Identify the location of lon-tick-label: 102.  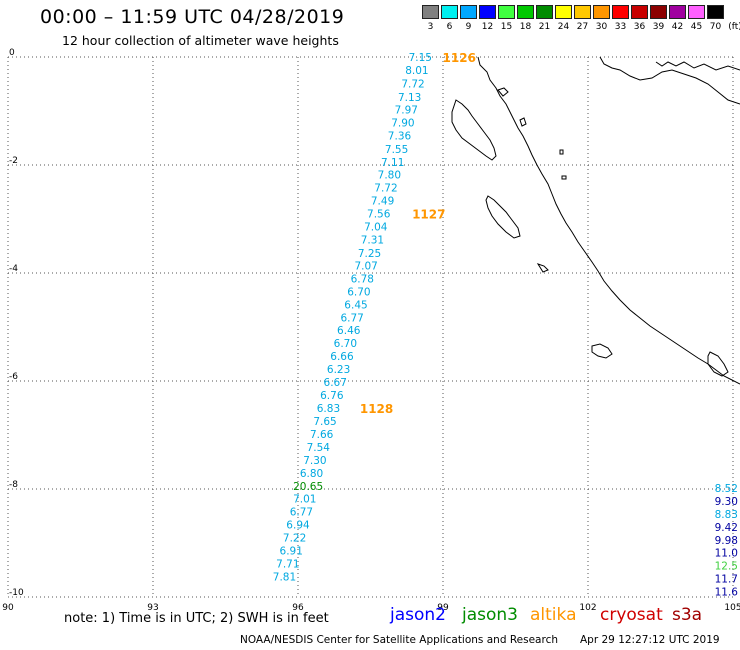
(587, 608).